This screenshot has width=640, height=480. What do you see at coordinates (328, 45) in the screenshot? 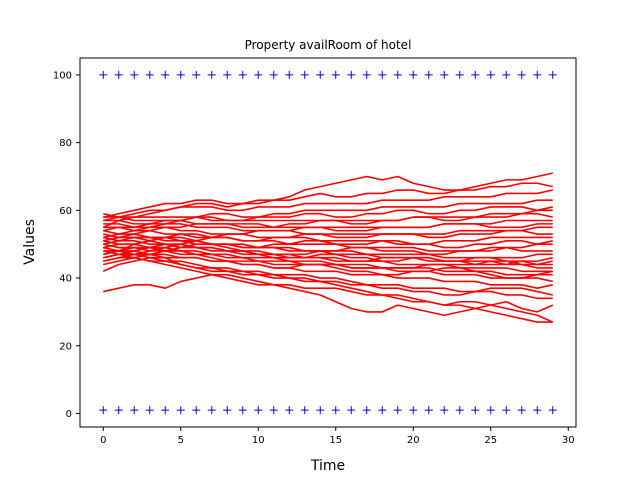
I see `chart-title: Property availRoom of hotel` at bounding box center [328, 45].